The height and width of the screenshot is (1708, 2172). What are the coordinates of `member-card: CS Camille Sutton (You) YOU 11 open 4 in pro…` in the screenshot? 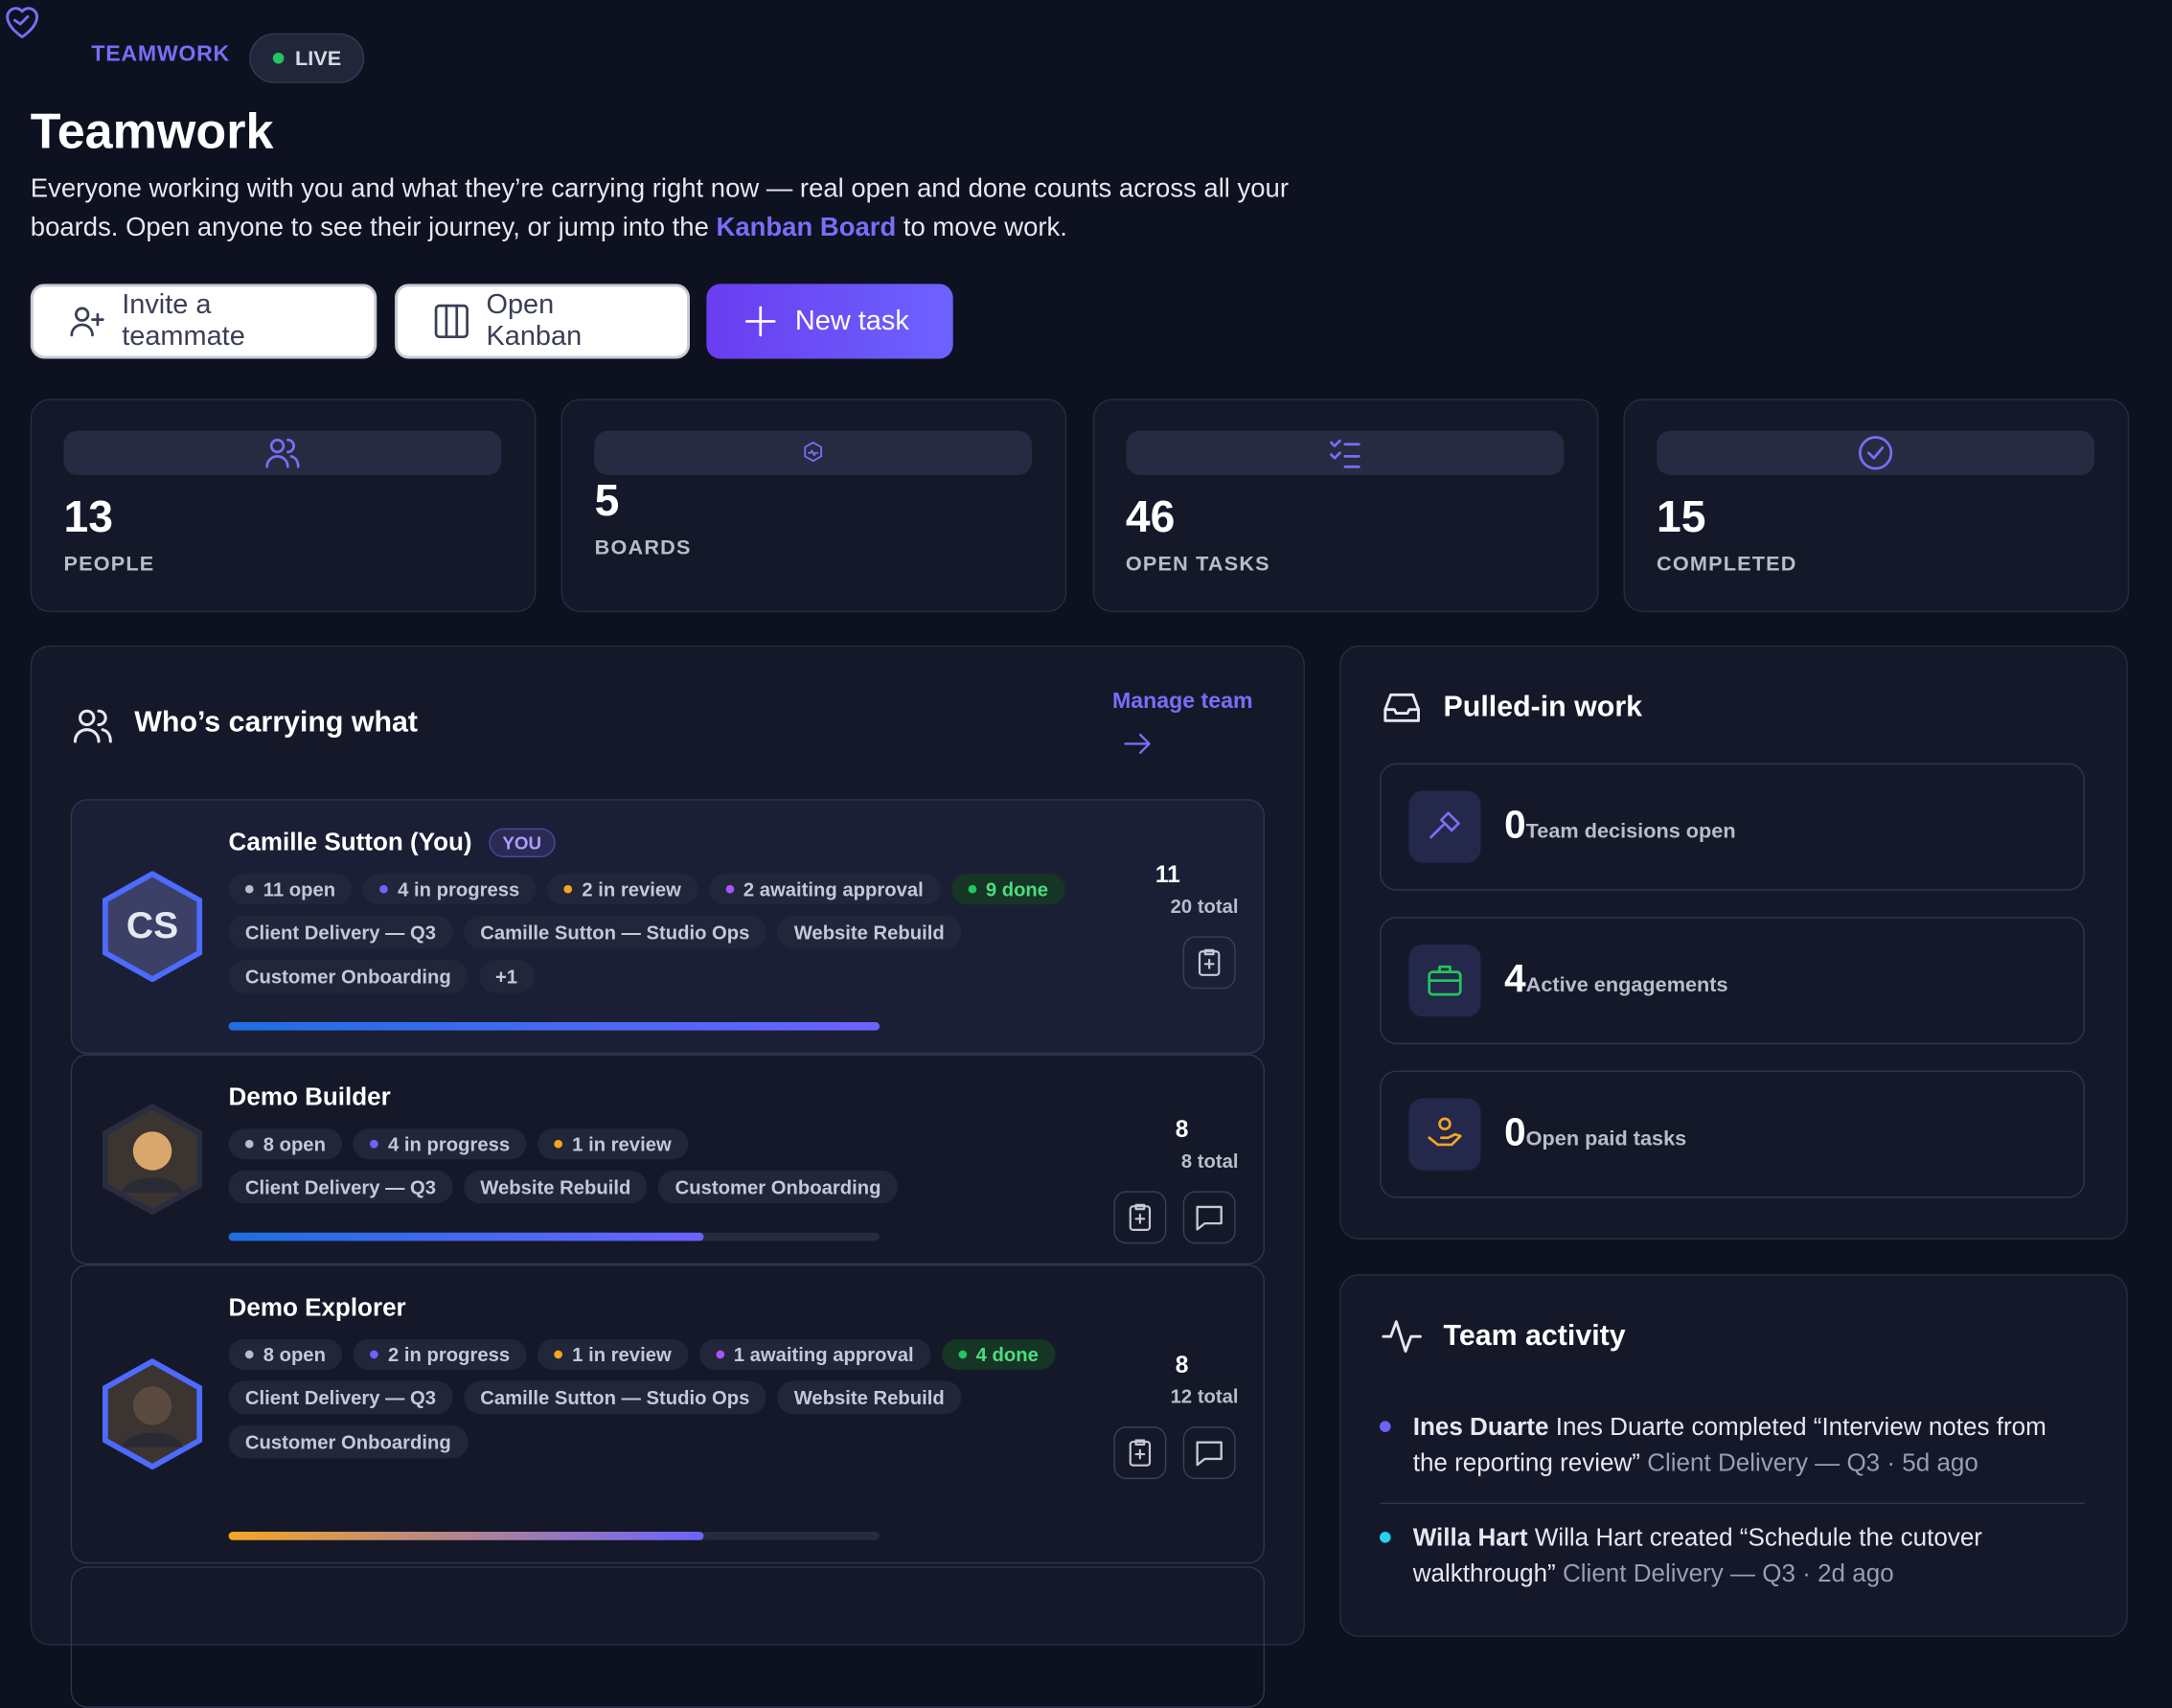 It's located at (668, 927).